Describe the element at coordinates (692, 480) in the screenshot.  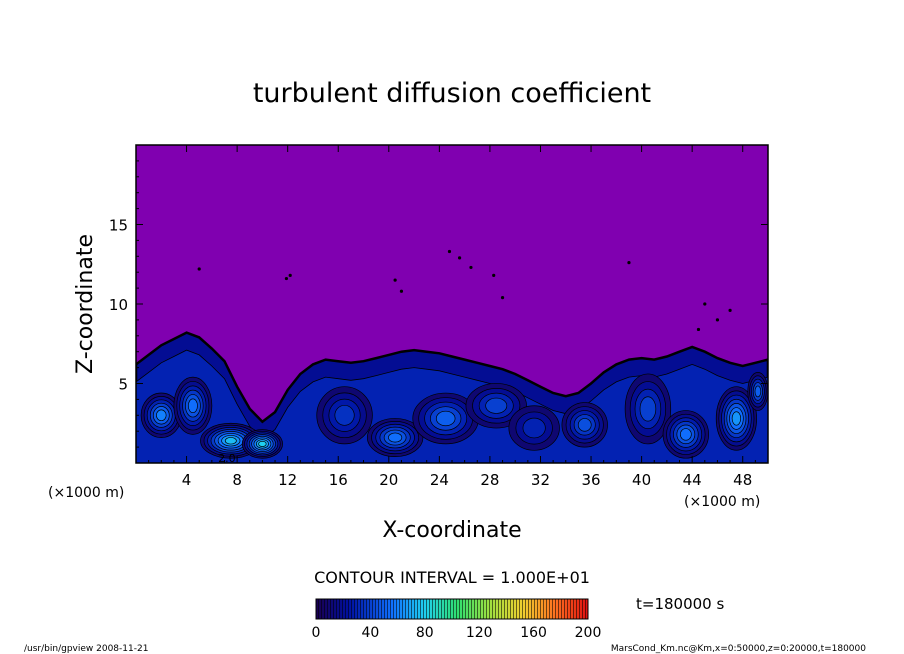
I see `x-tick-label: 44` at that location.